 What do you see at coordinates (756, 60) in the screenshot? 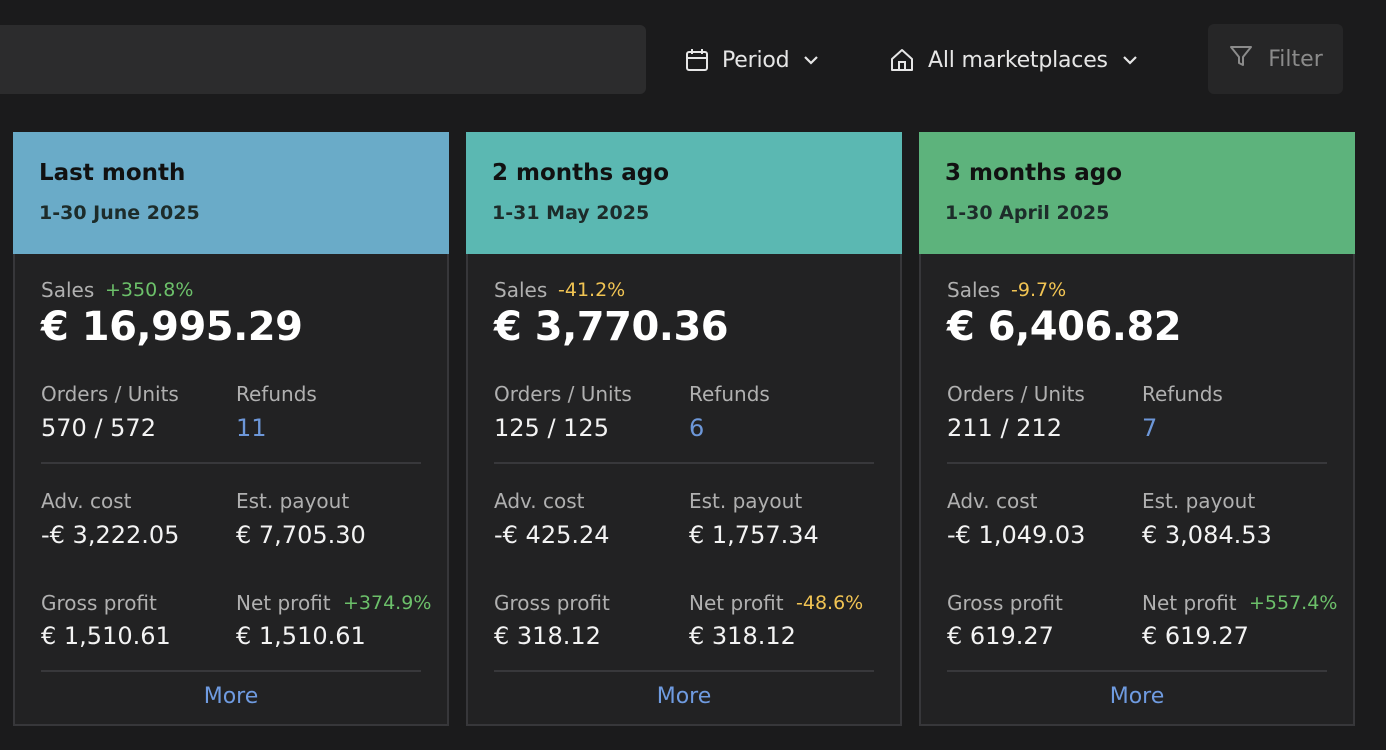
I see `period-label: Period` at bounding box center [756, 60].